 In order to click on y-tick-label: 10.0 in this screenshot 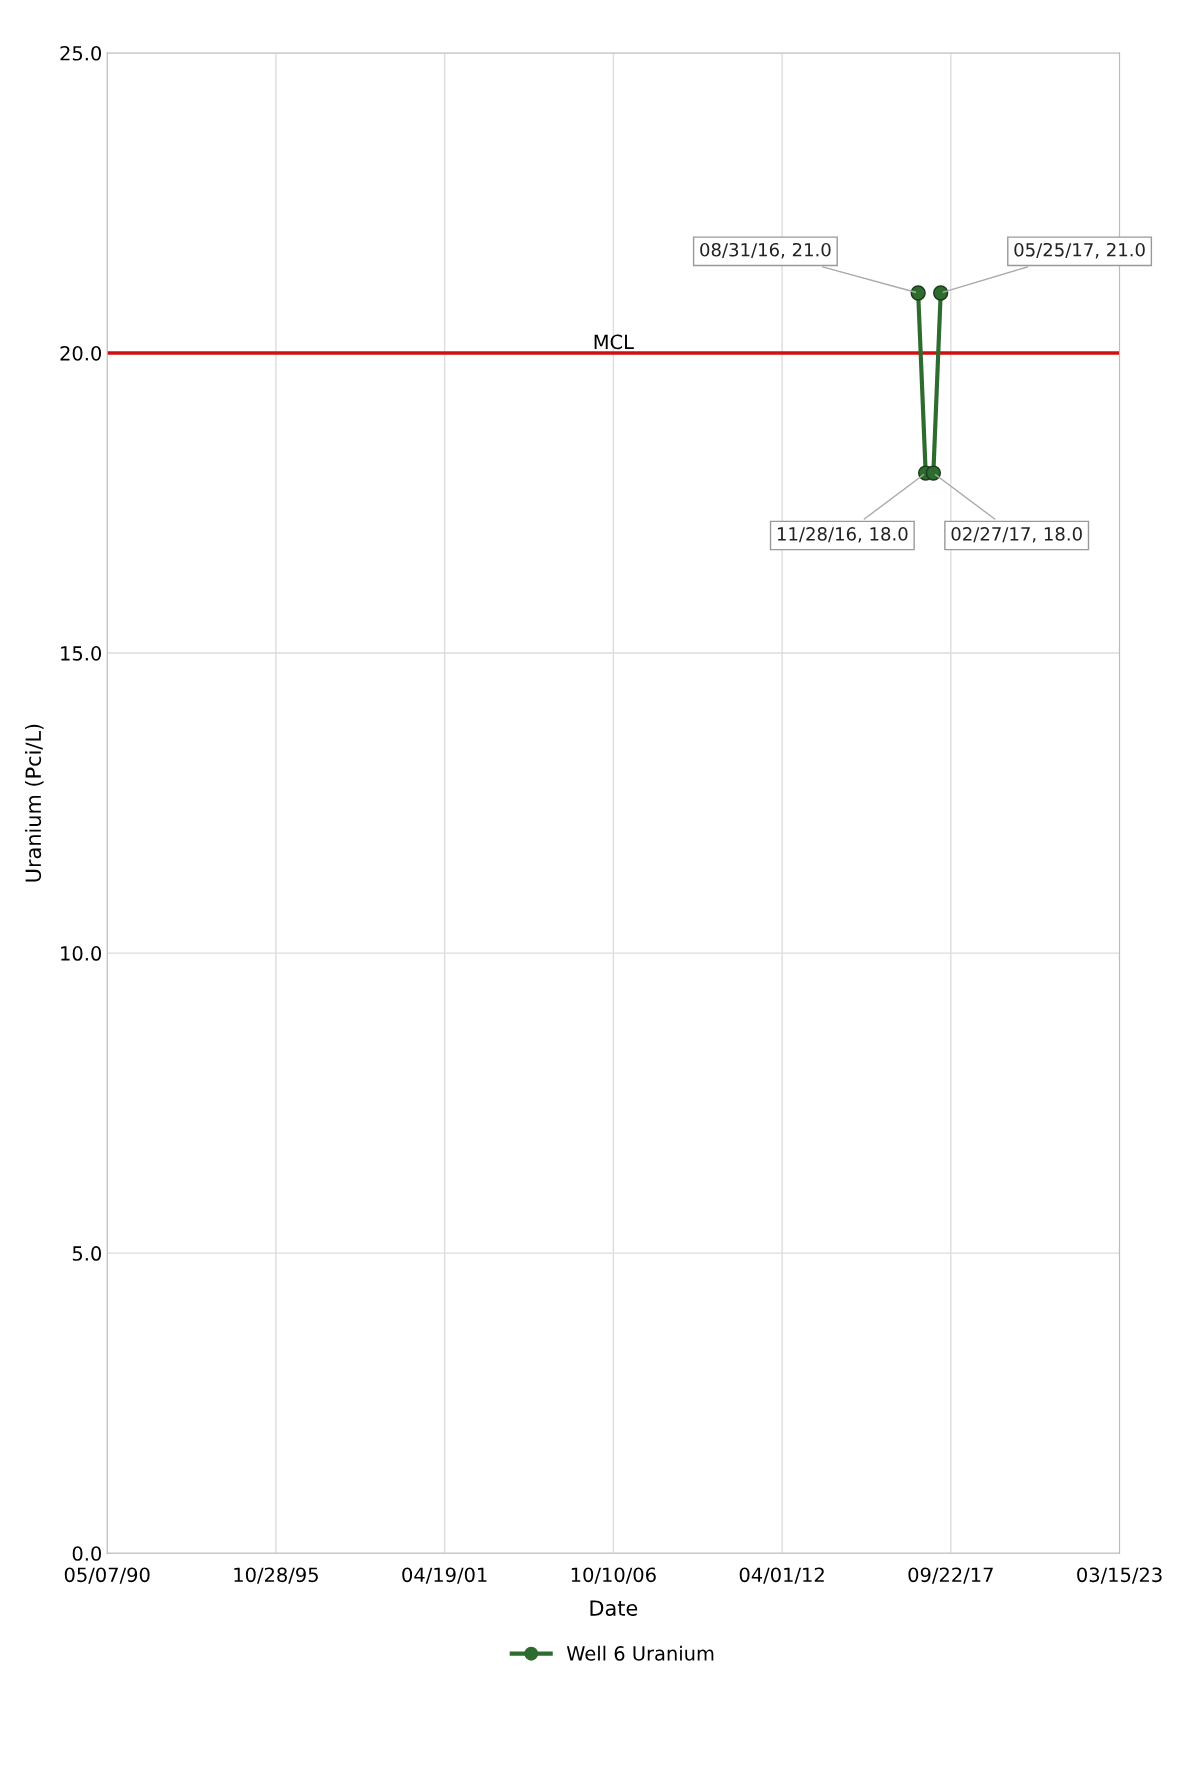, I will do `click(81, 953)`.